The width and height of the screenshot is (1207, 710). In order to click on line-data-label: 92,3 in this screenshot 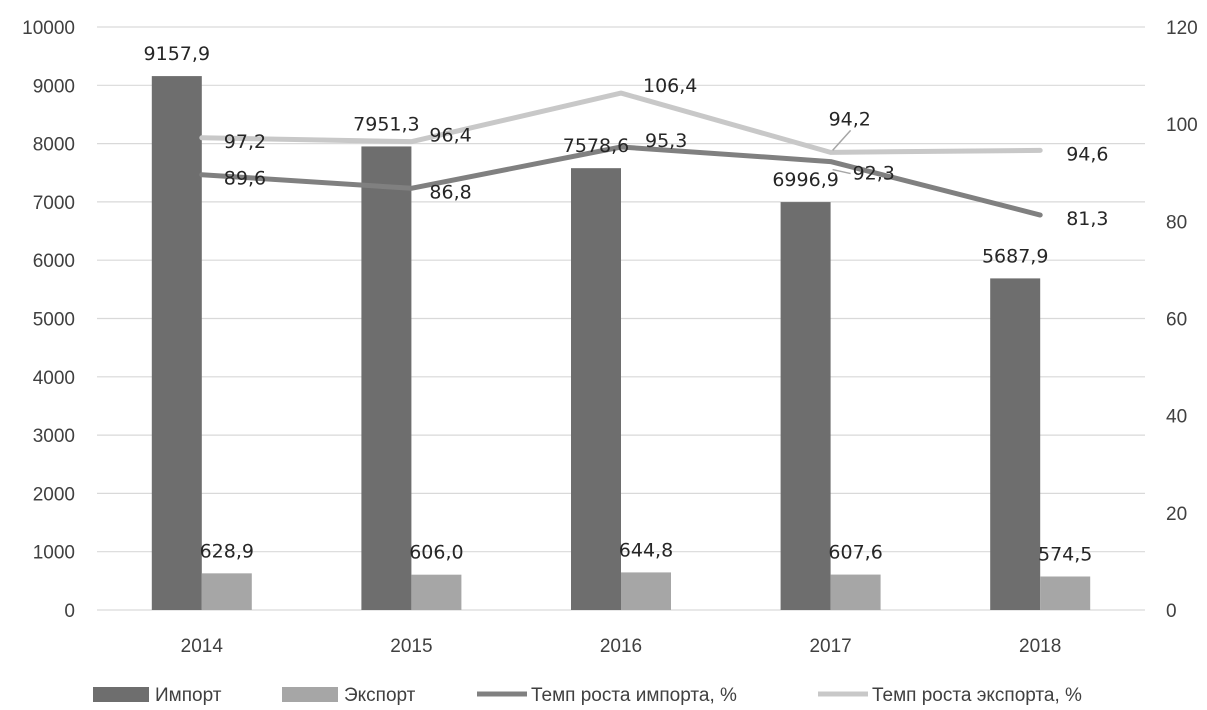, I will do `click(874, 174)`.